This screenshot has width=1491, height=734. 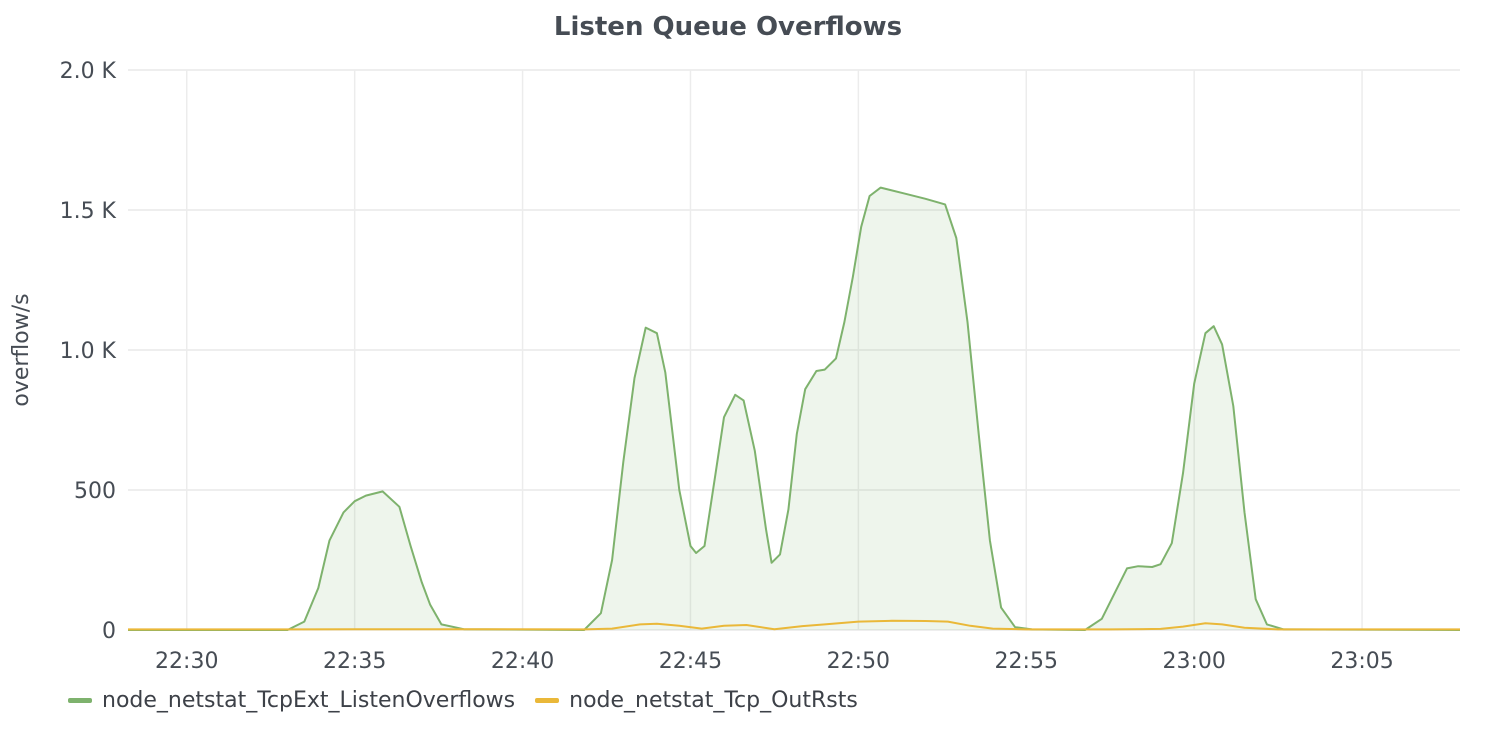 What do you see at coordinates (88, 211) in the screenshot?
I see `y-tick-label-3: 1.5 K` at bounding box center [88, 211].